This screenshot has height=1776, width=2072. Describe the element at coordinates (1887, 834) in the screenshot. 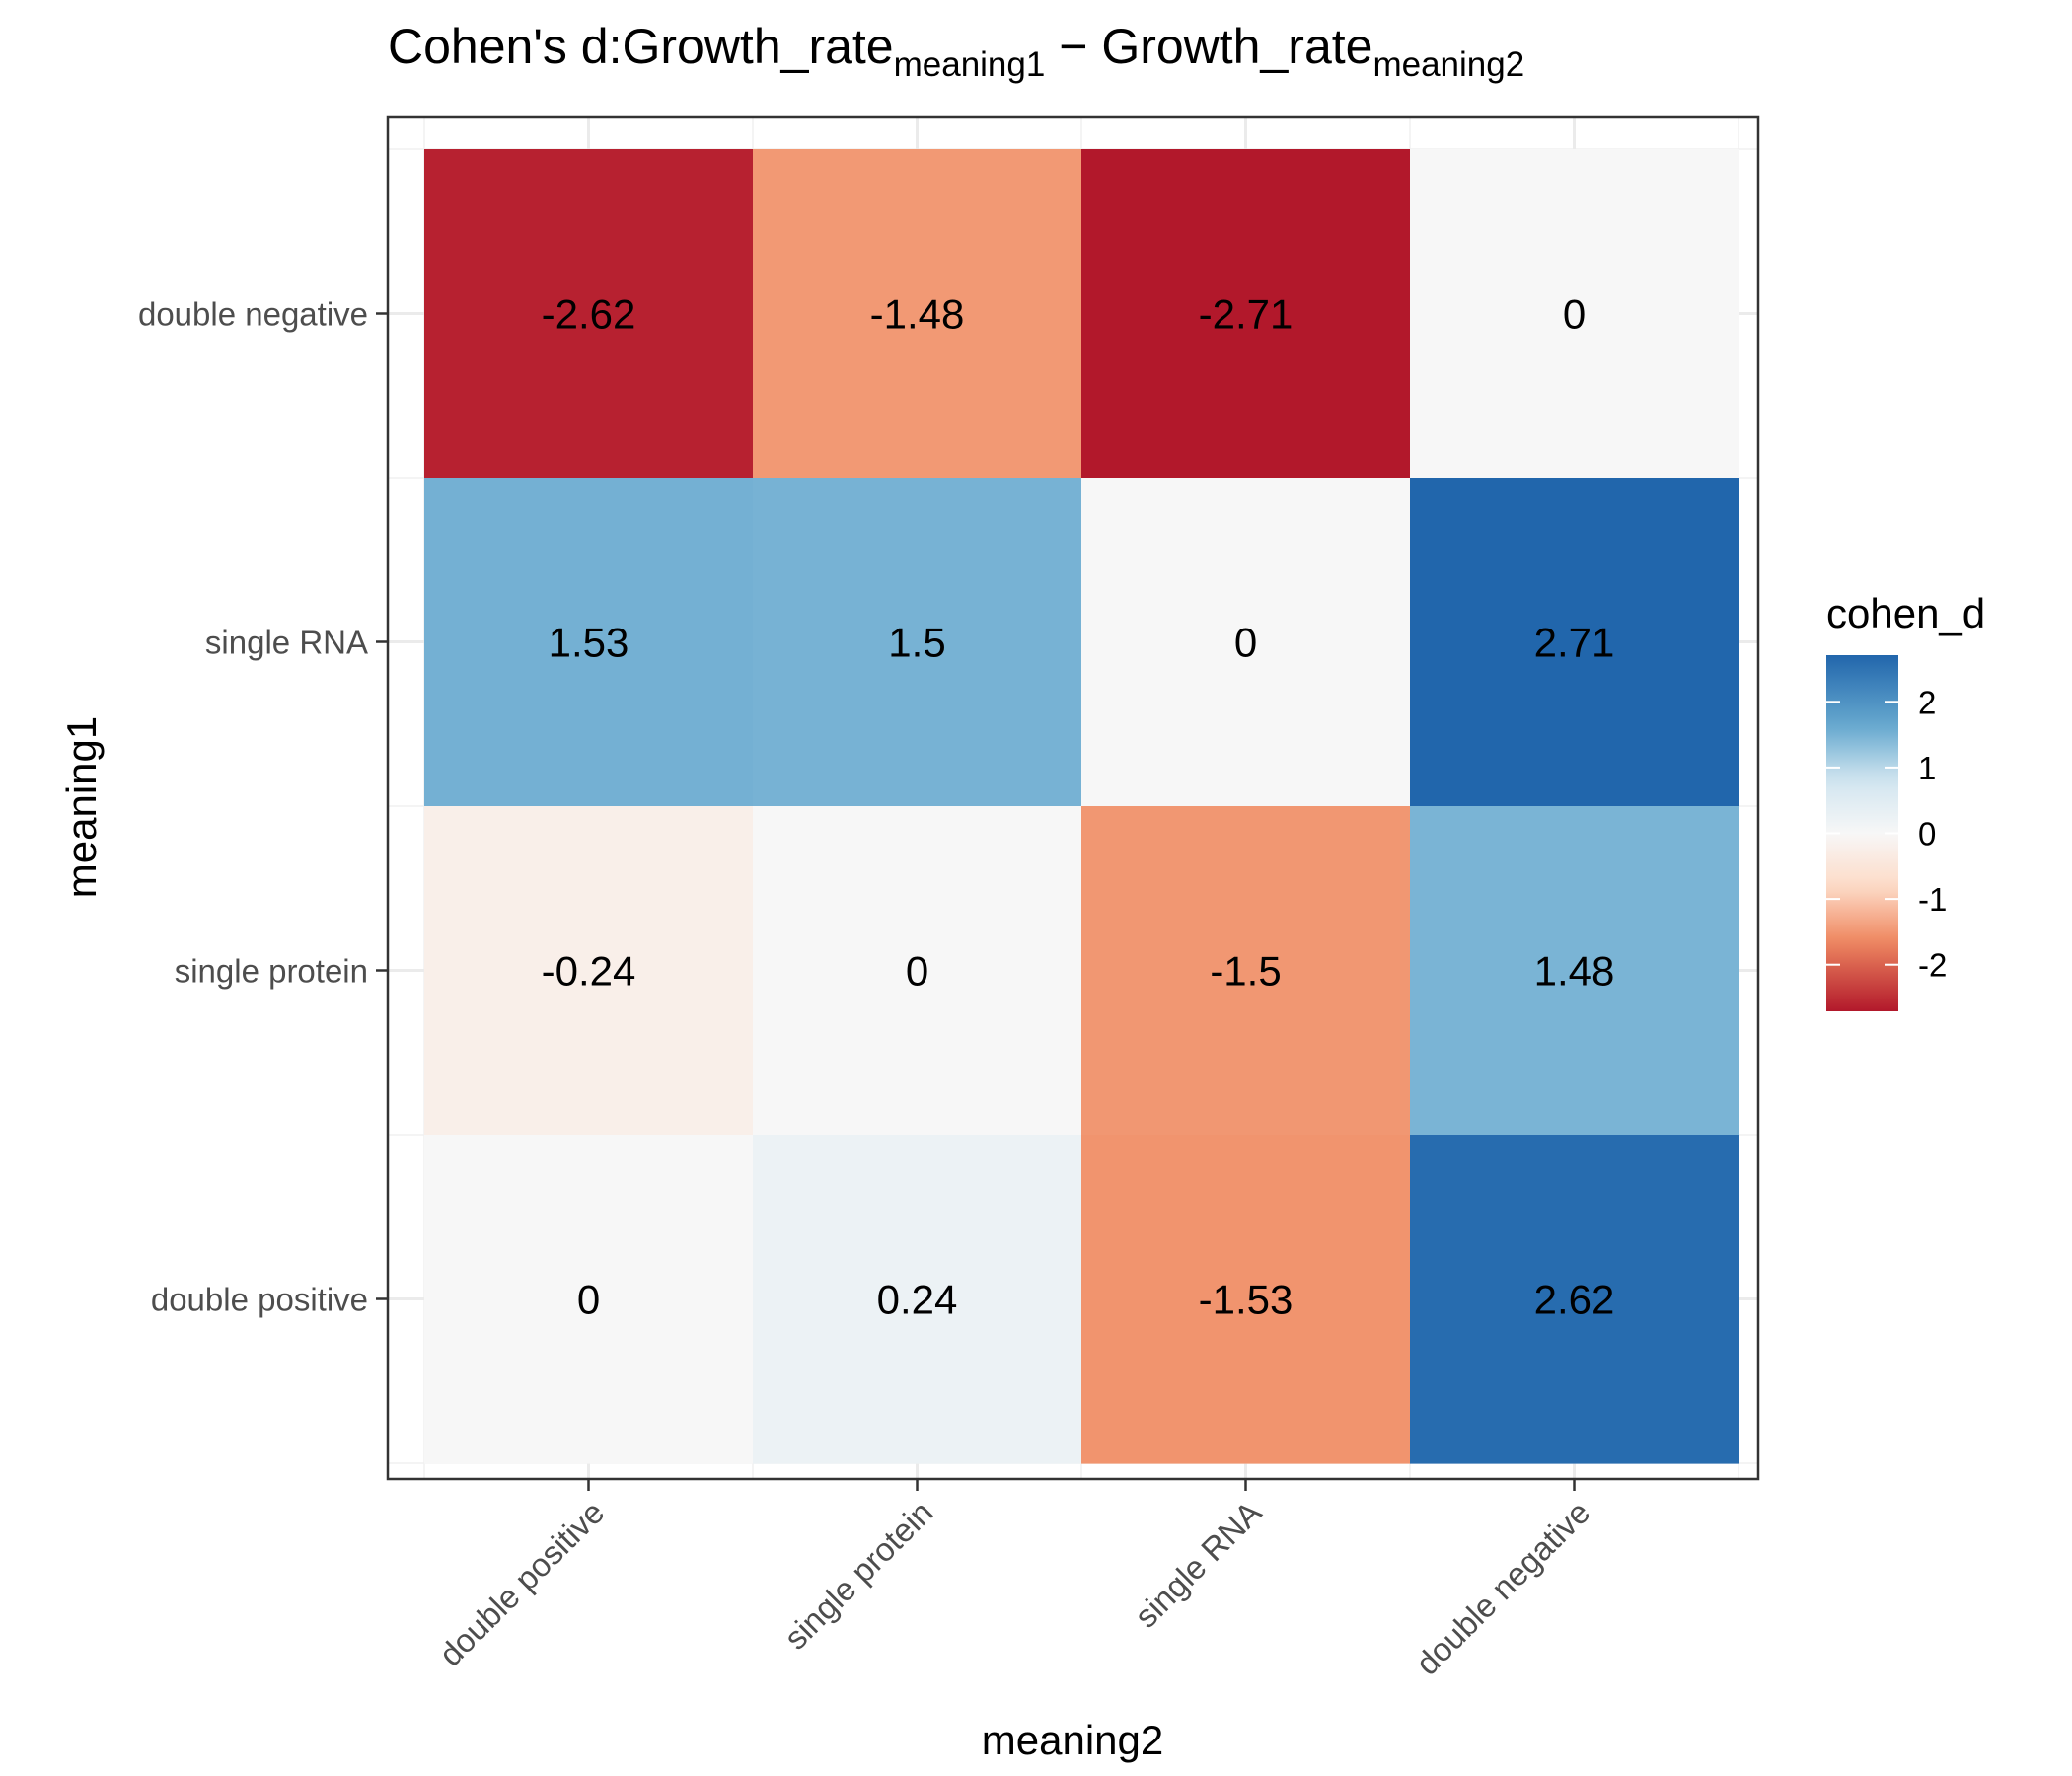

I see `legend-ticks: 2 1 0 -1 -2` at that location.